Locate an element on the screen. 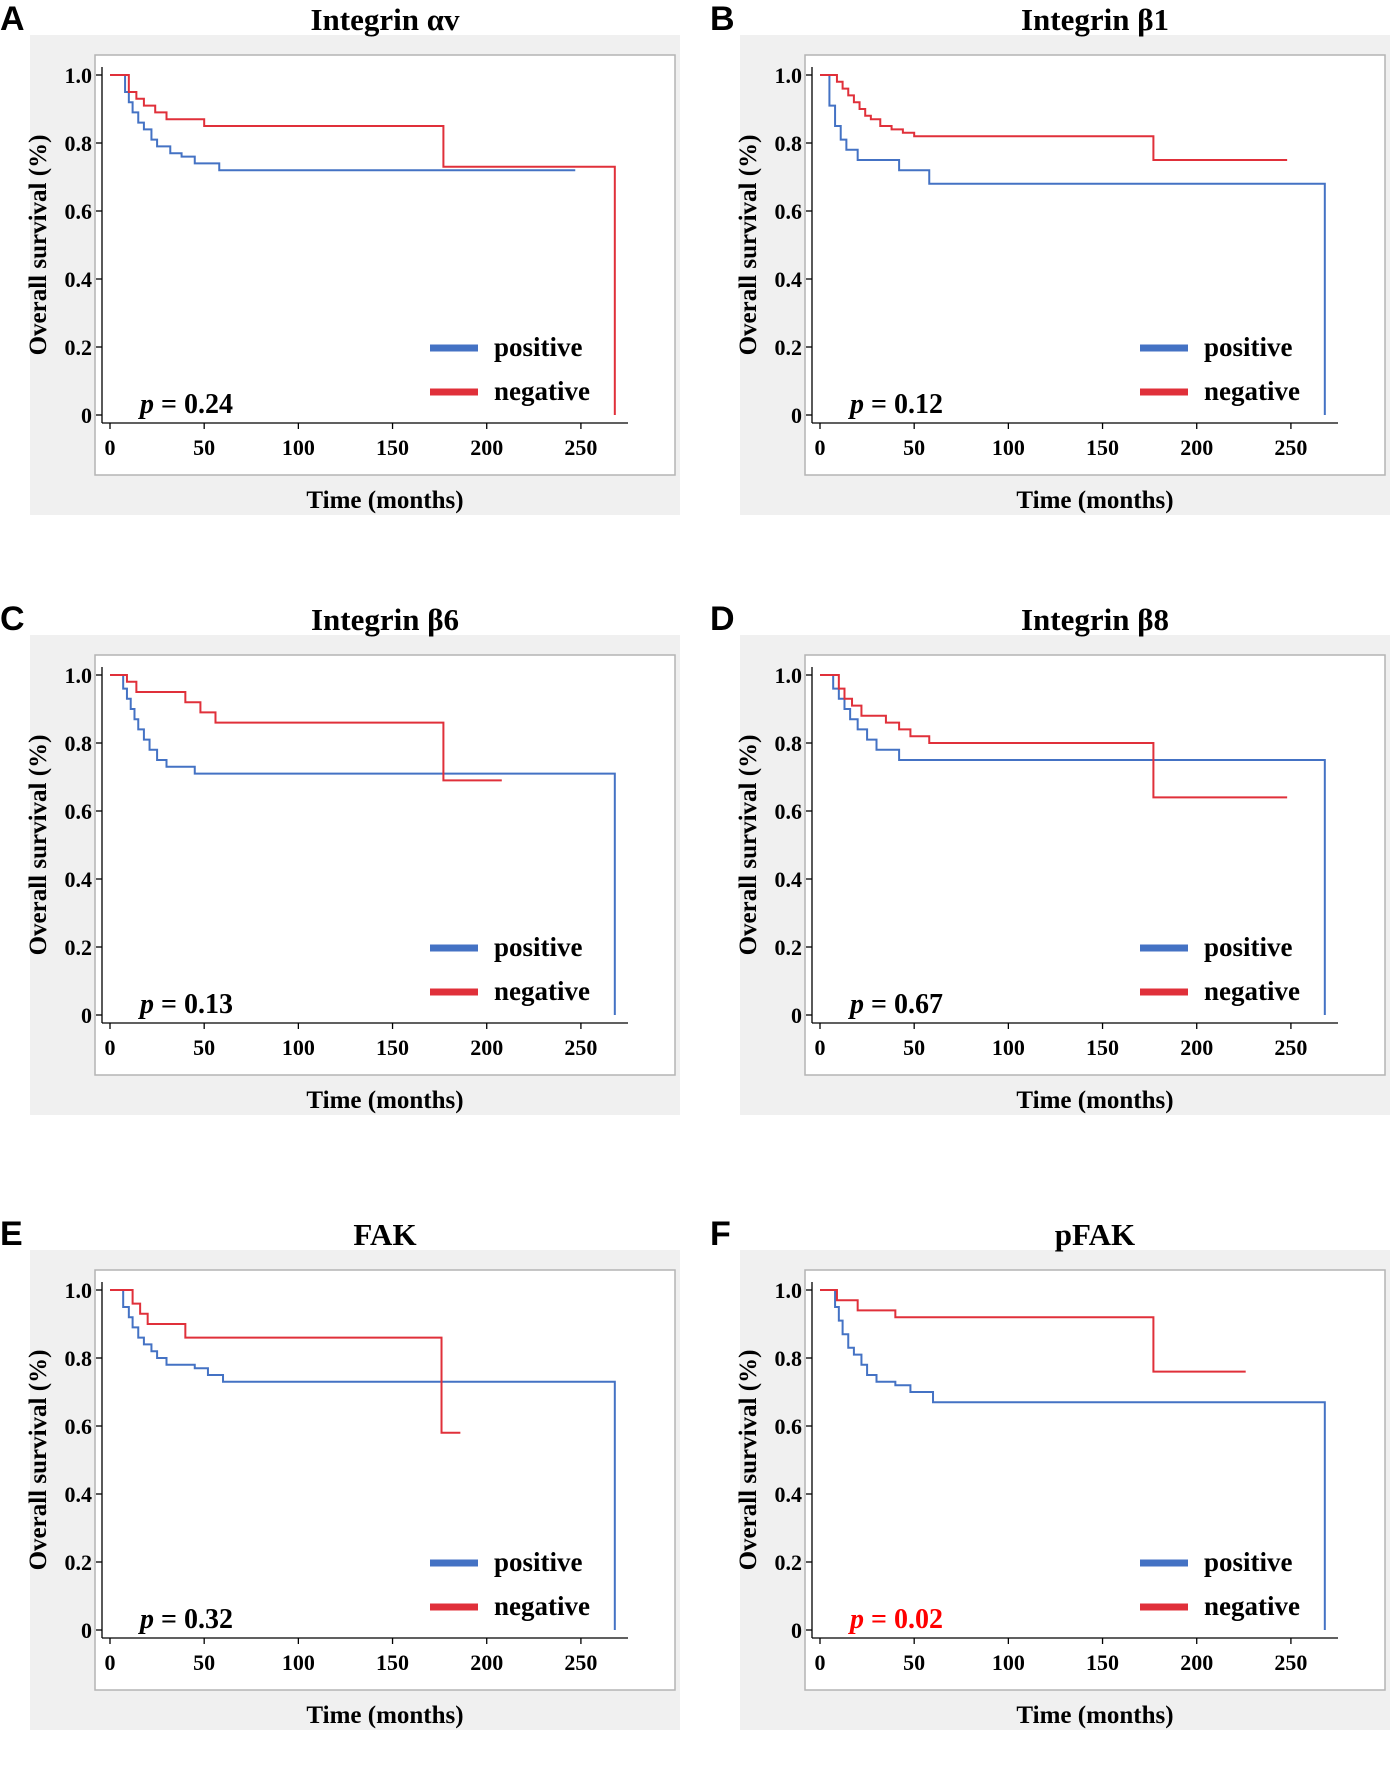  chart-title: pFAK is located at coordinates (1095, 1234).